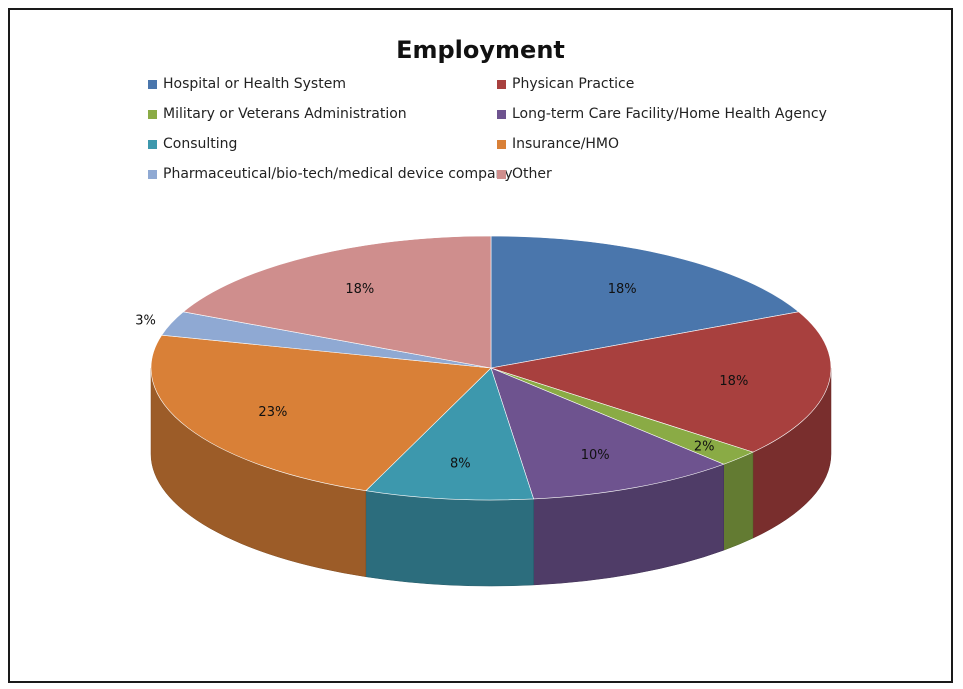  What do you see at coordinates (501, 144) in the screenshot?
I see `legend-swatch-insurance` at bounding box center [501, 144].